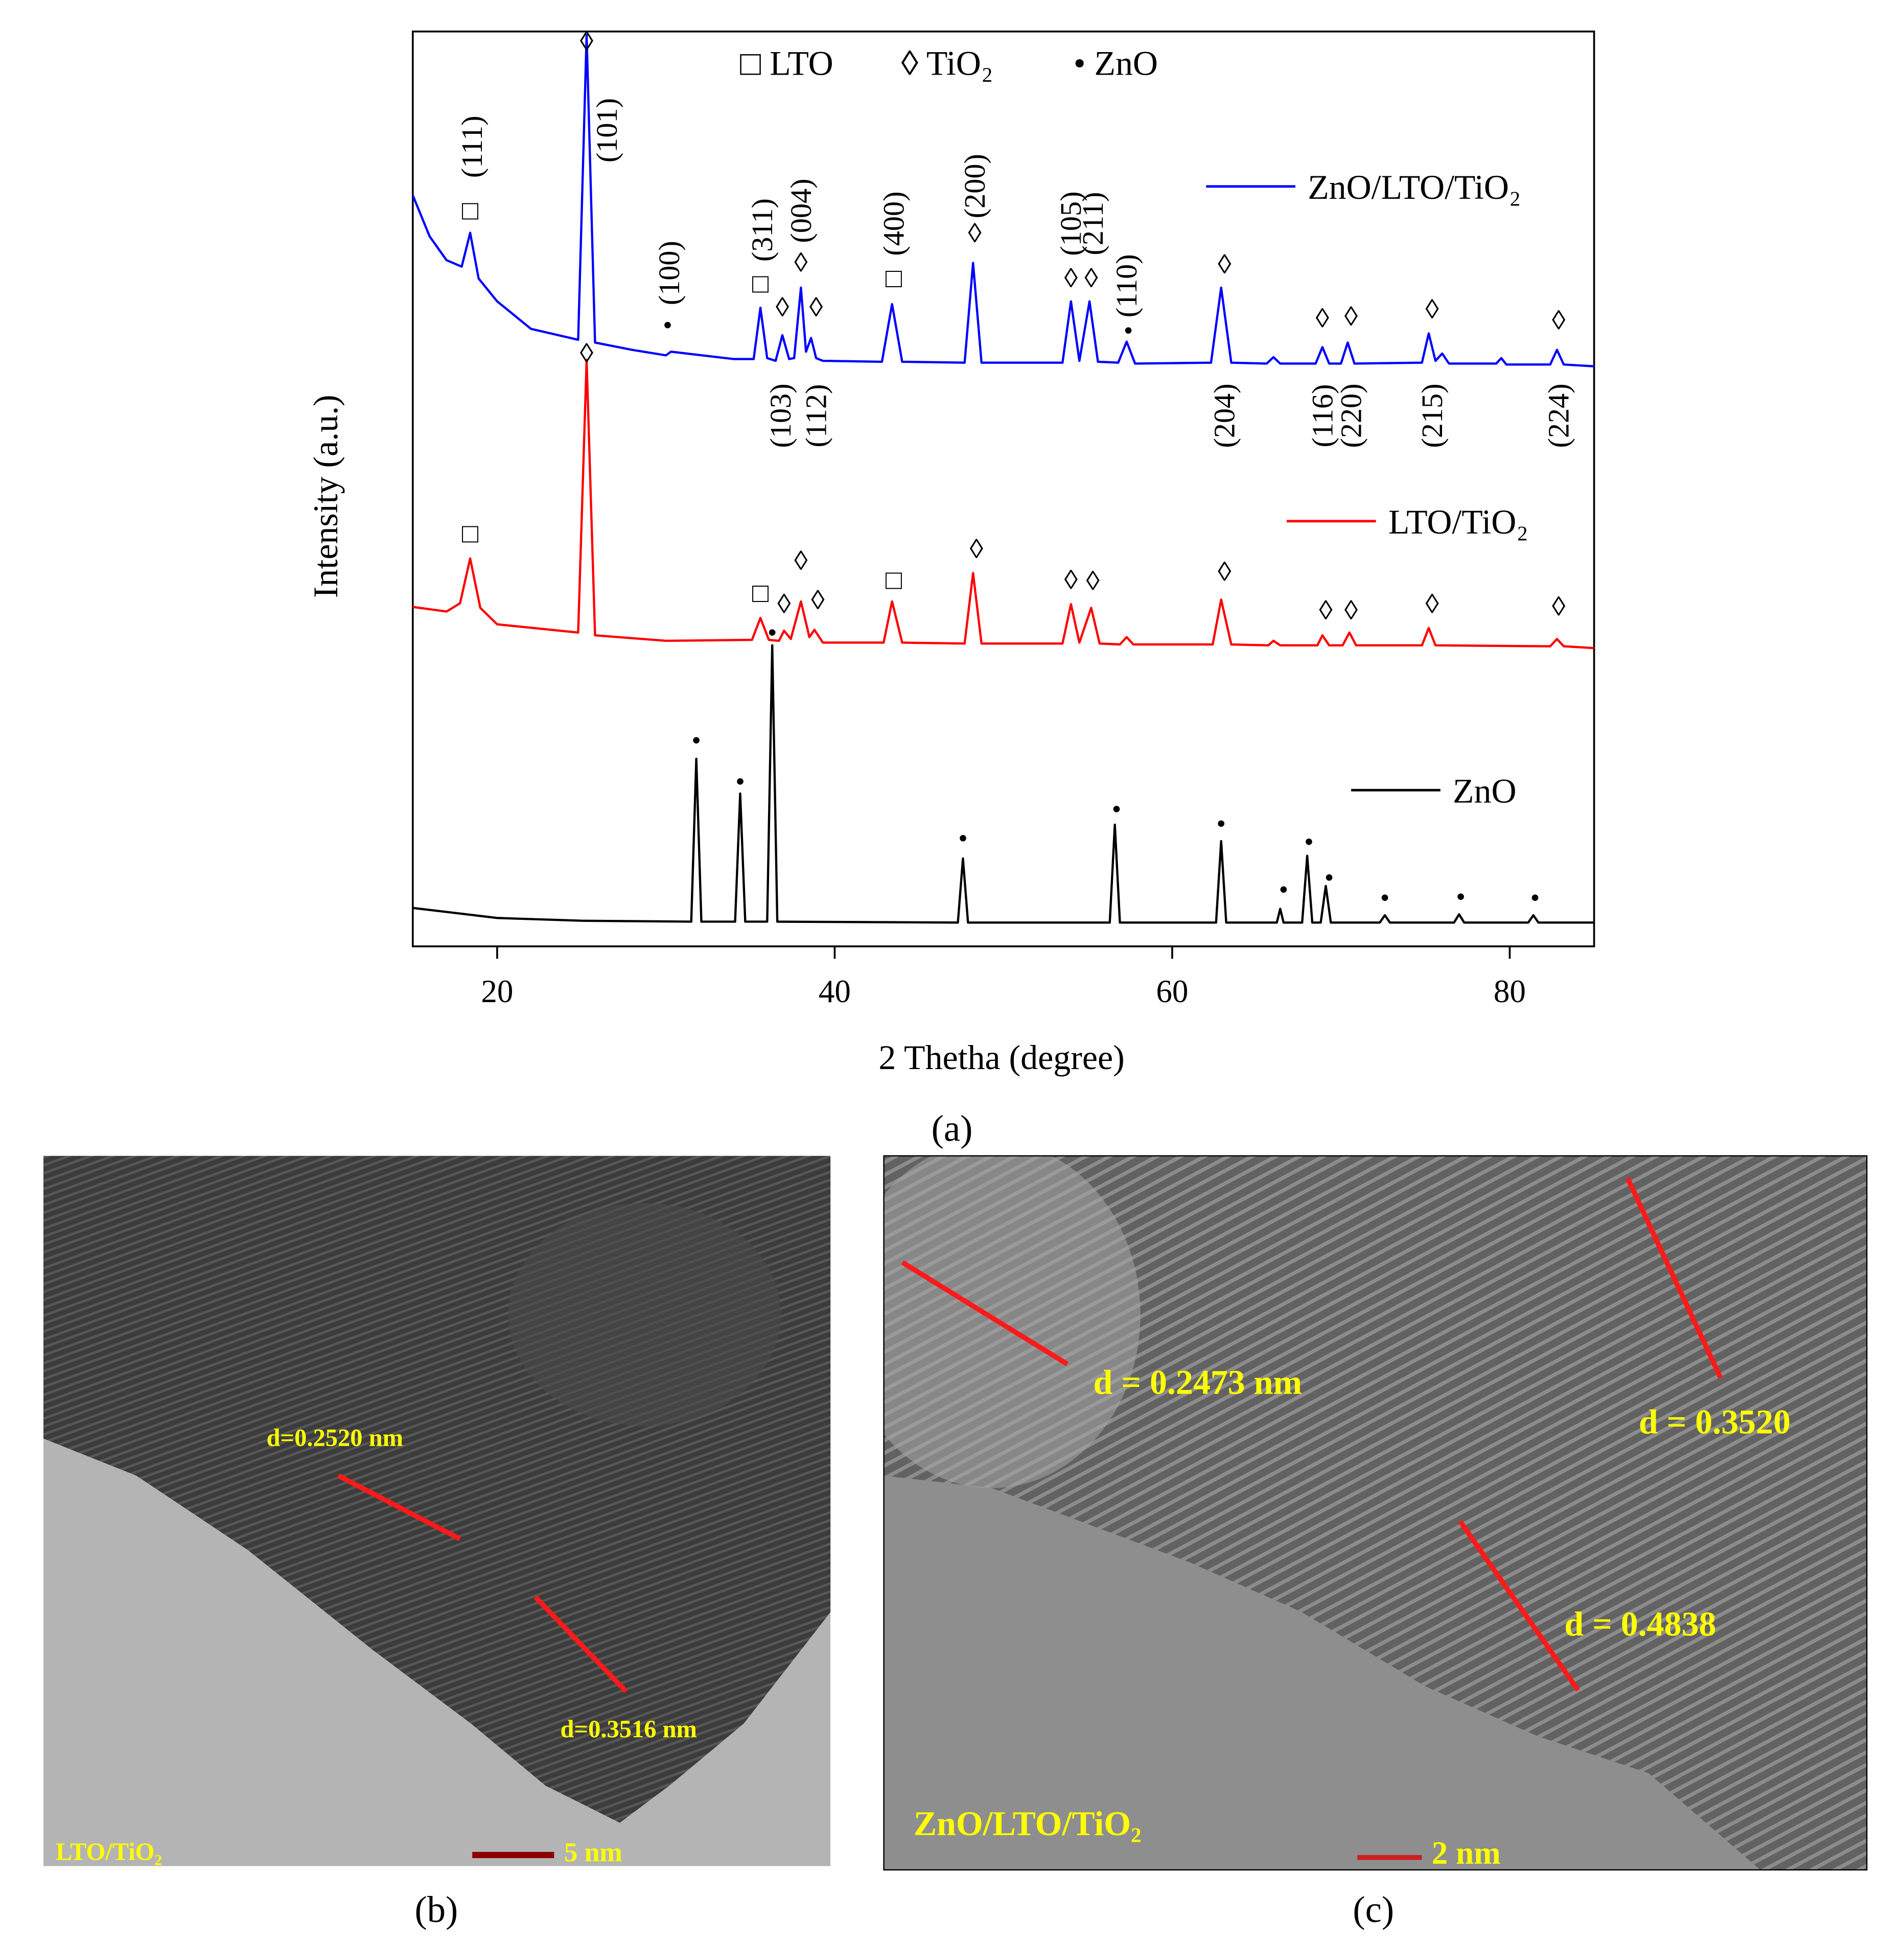 The width and height of the screenshot is (1904, 1946). What do you see at coordinates (763, 230) in the screenshot?
I see `hkl-label: (311)` at bounding box center [763, 230].